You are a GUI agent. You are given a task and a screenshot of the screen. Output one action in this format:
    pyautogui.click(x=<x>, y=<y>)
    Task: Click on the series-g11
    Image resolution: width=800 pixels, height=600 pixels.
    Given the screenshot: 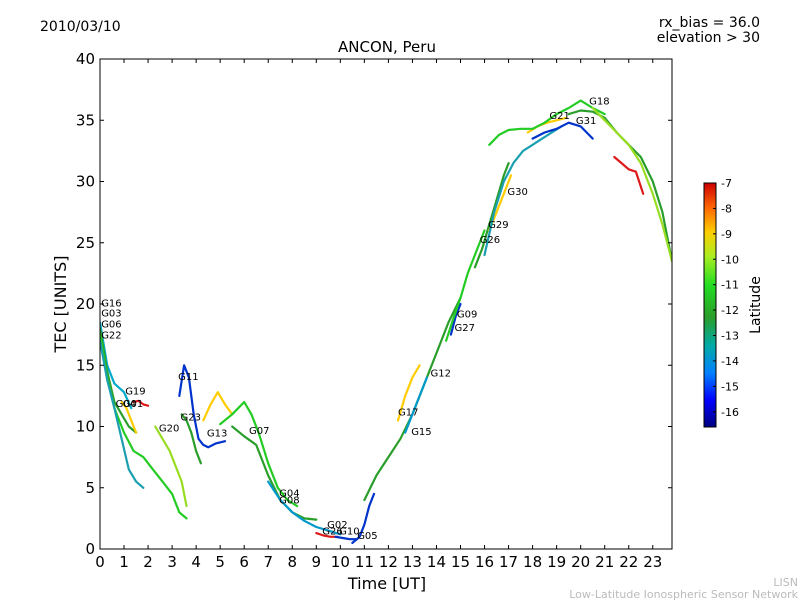 What is the action you would take?
    pyautogui.click(x=202, y=406)
    